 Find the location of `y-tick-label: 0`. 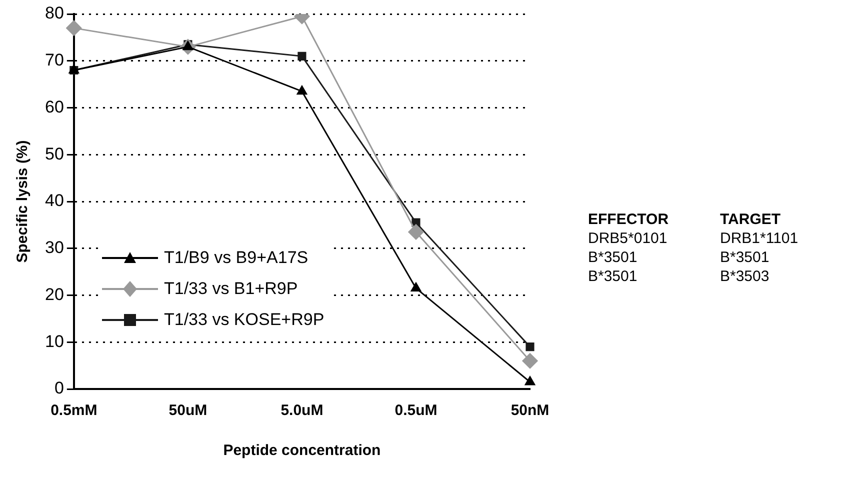

y-tick-label: 0 is located at coordinates (59, 388).